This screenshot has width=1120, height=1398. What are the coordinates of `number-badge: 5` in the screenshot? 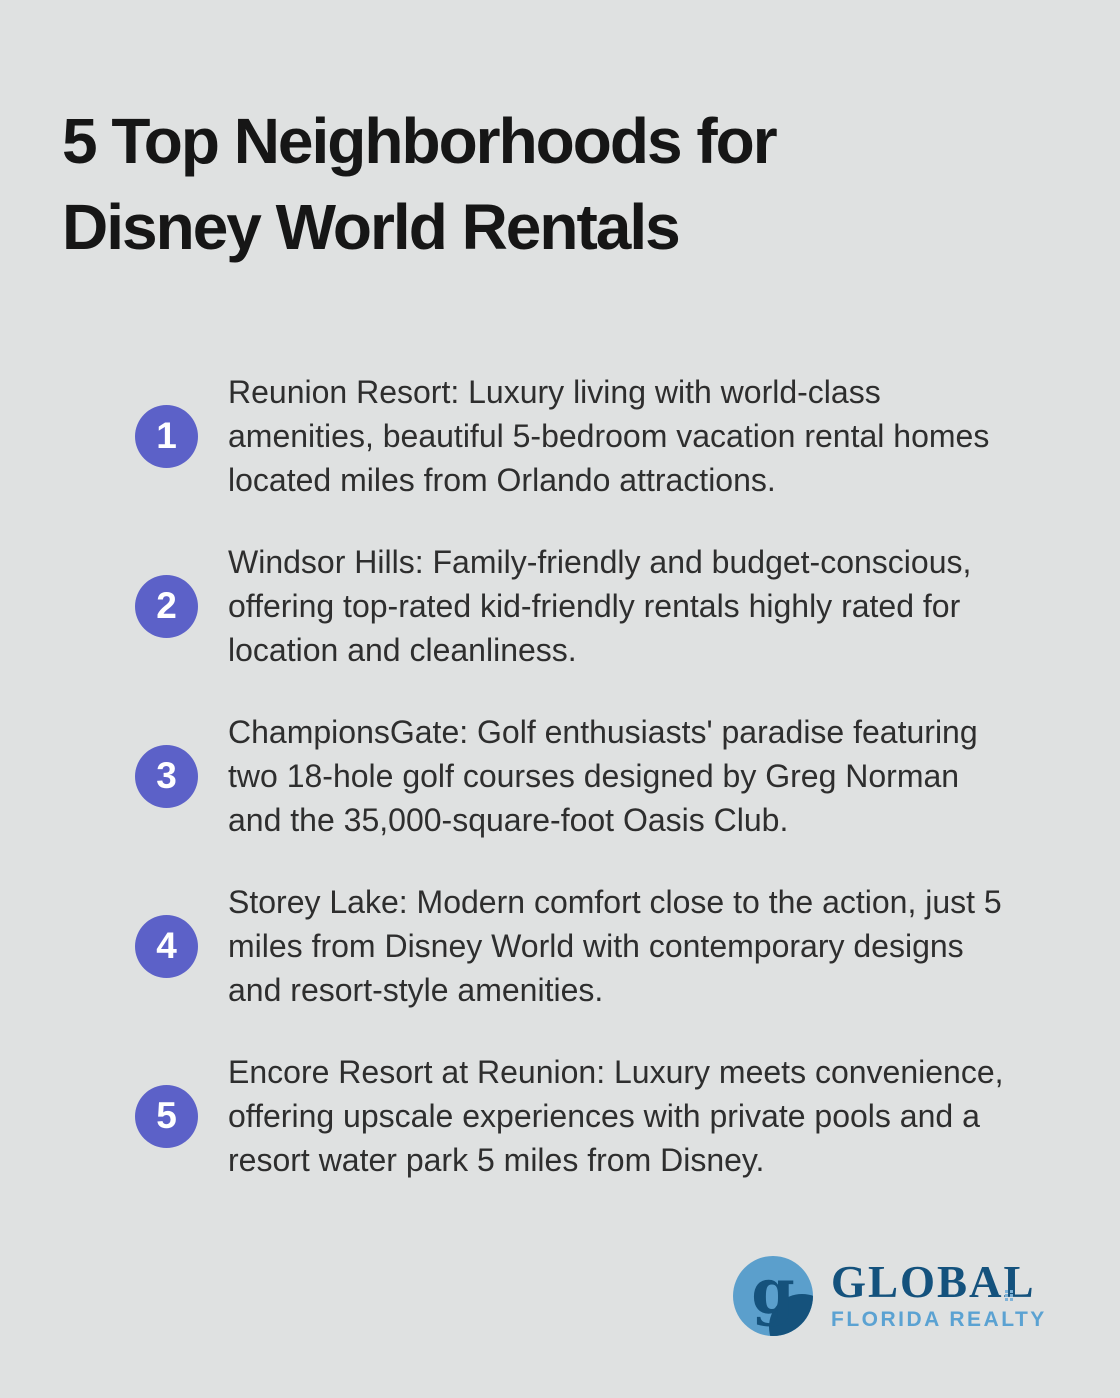 It's located at (166, 1116).